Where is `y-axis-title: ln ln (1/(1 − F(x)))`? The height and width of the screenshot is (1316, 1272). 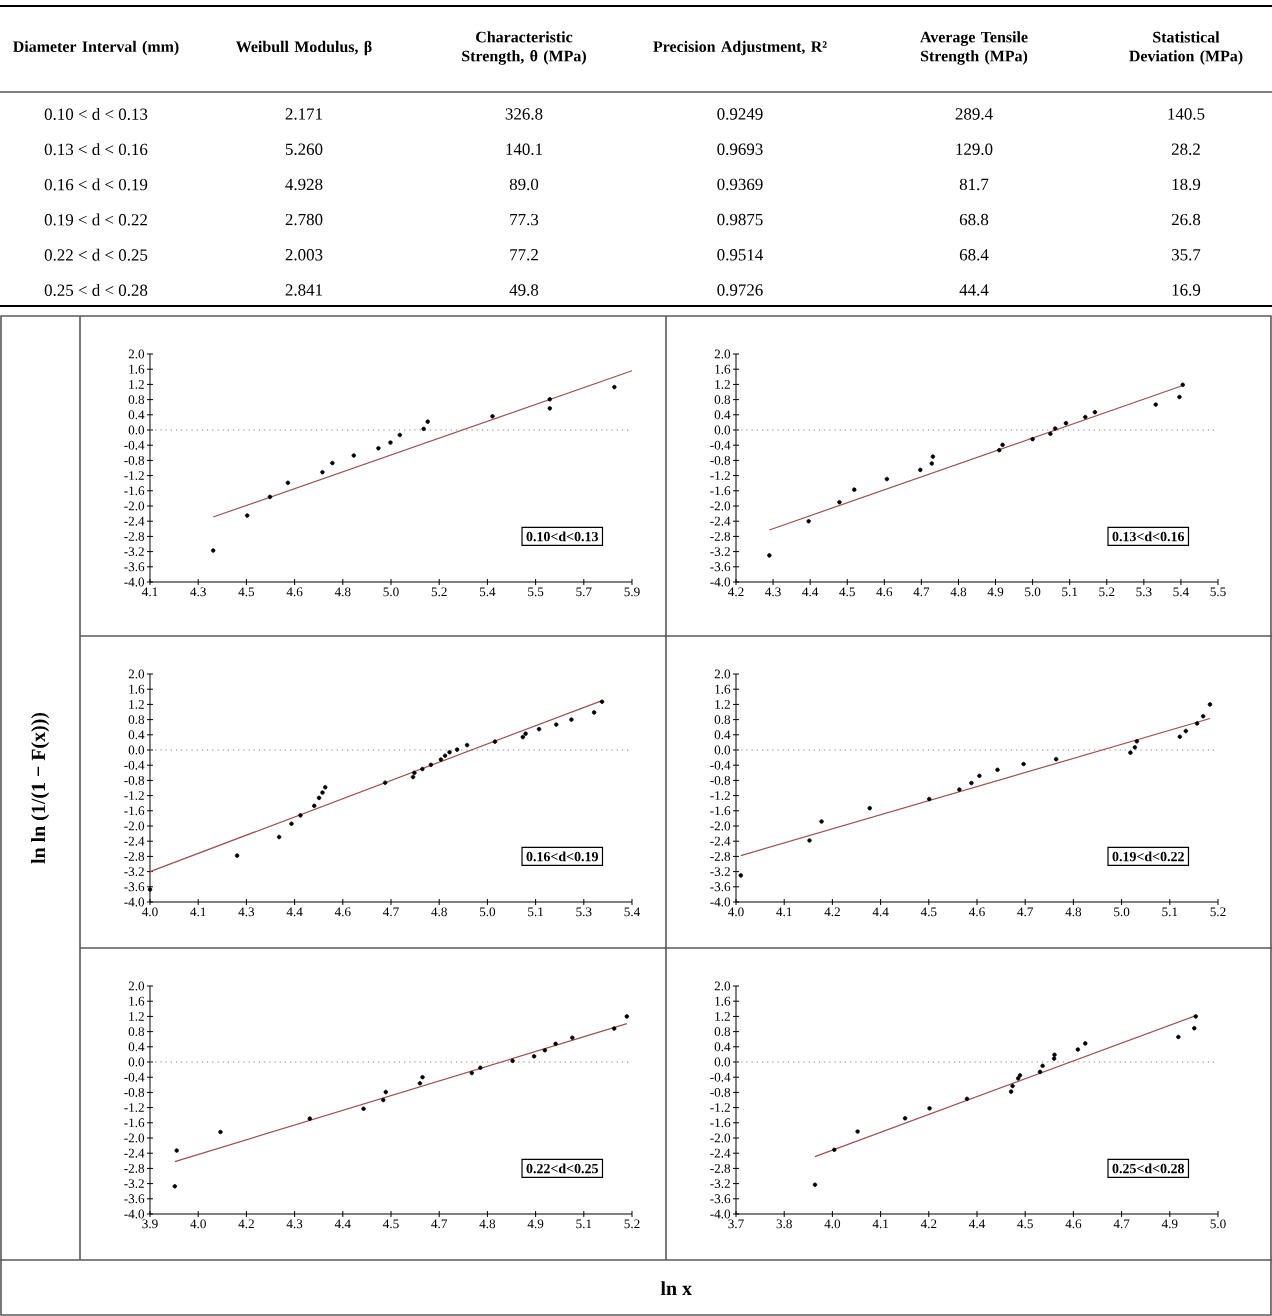
y-axis-title: ln ln (1/(1 − F(x))) is located at coordinates (40, 788).